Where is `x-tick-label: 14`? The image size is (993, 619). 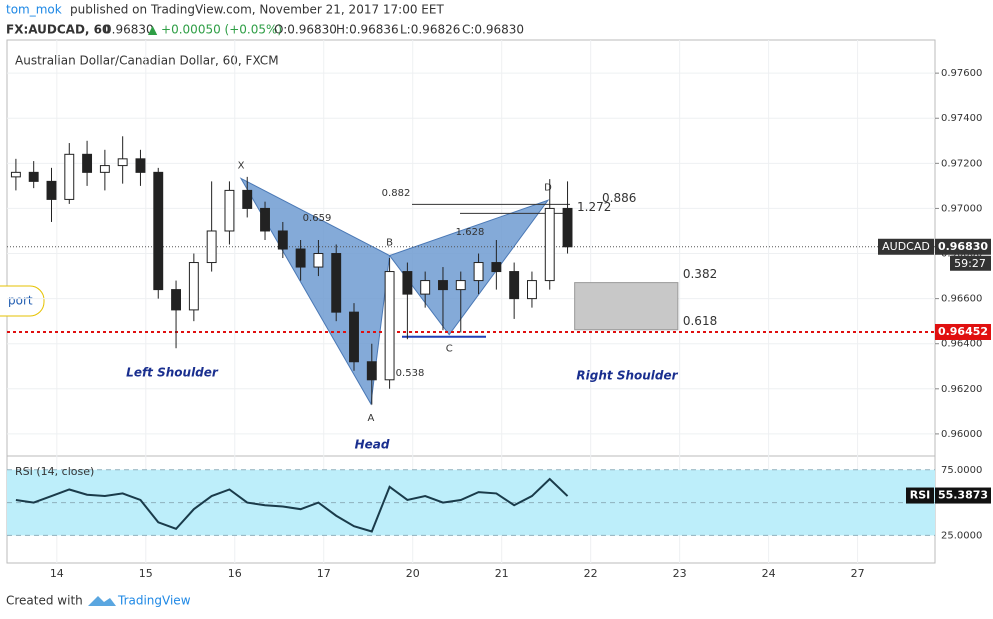
x-tick-label: 14 is located at coordinates (57, 573).